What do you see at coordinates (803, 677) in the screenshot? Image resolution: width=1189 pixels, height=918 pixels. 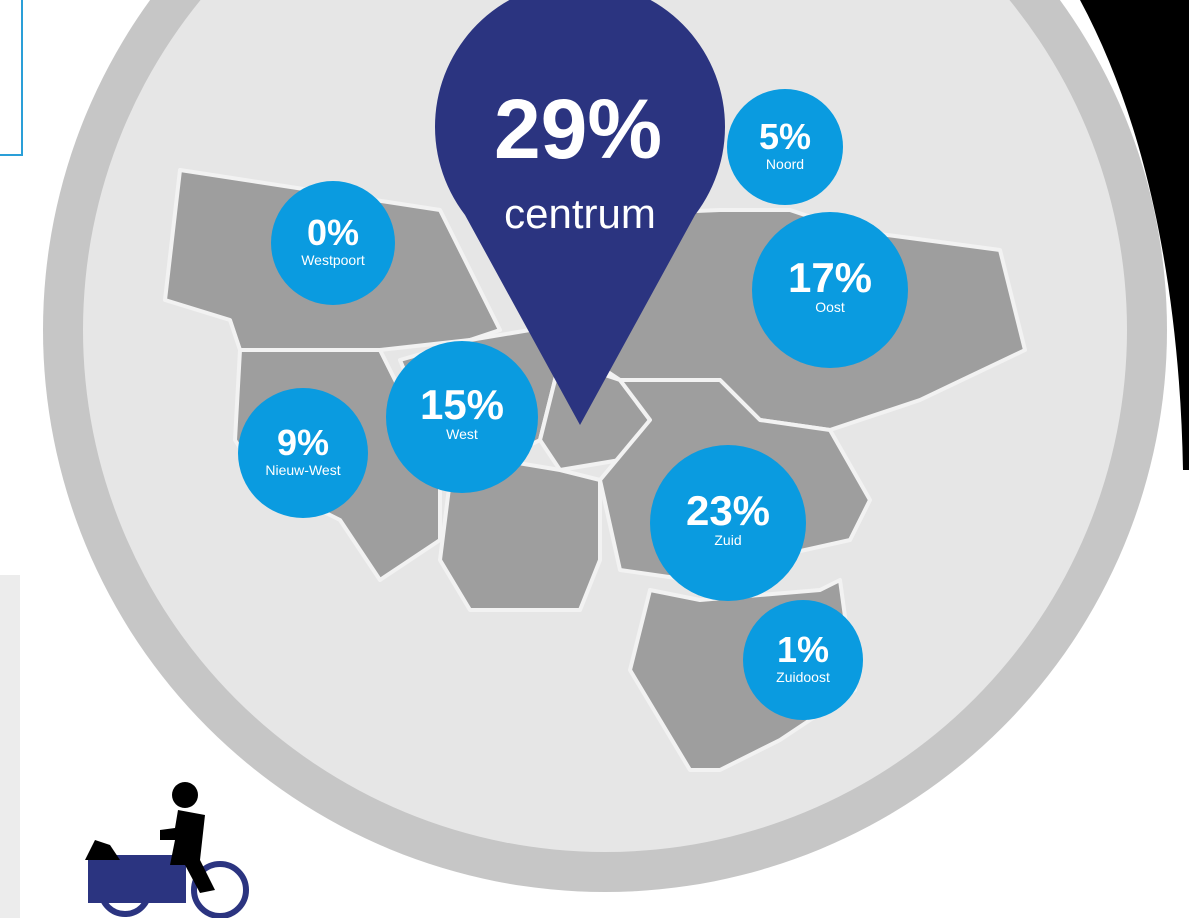 I see `district-name: Zuidoost` at bounding box center [803, 677].